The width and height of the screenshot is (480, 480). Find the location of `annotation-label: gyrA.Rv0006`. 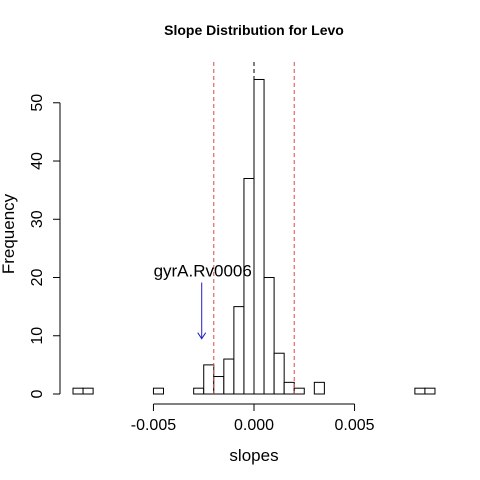

annotation-label: gyrA.Rv0006 is located at coordinates (203, 271).